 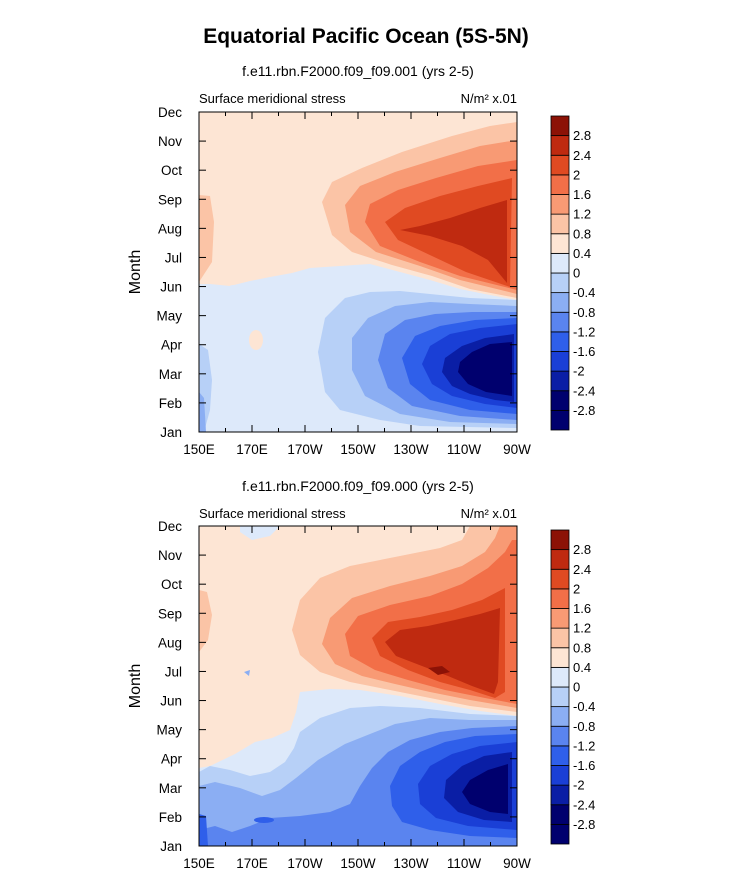 I want to click on x-tick-label: 170W, so click(x=305, y=863).